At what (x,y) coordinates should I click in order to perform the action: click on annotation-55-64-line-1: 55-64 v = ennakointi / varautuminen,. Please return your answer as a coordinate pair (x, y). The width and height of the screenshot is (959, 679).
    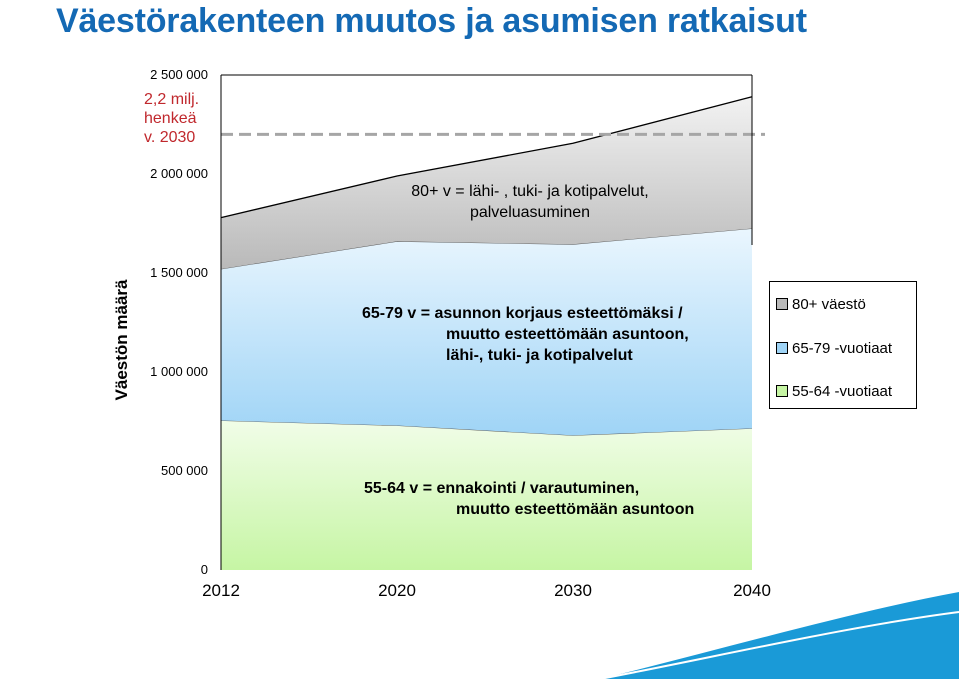
    Looking at the image, I should click on (502, 488).